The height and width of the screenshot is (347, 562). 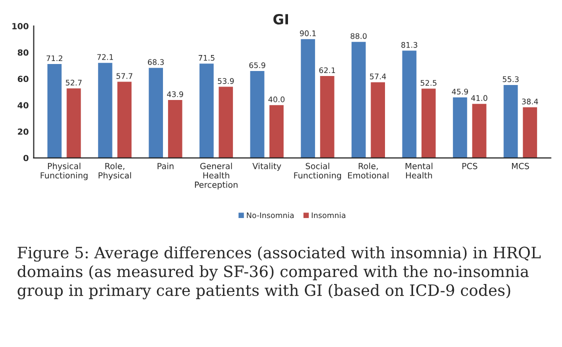 I want to click on x-tick-label: MCS, so click(x=521, y=166).